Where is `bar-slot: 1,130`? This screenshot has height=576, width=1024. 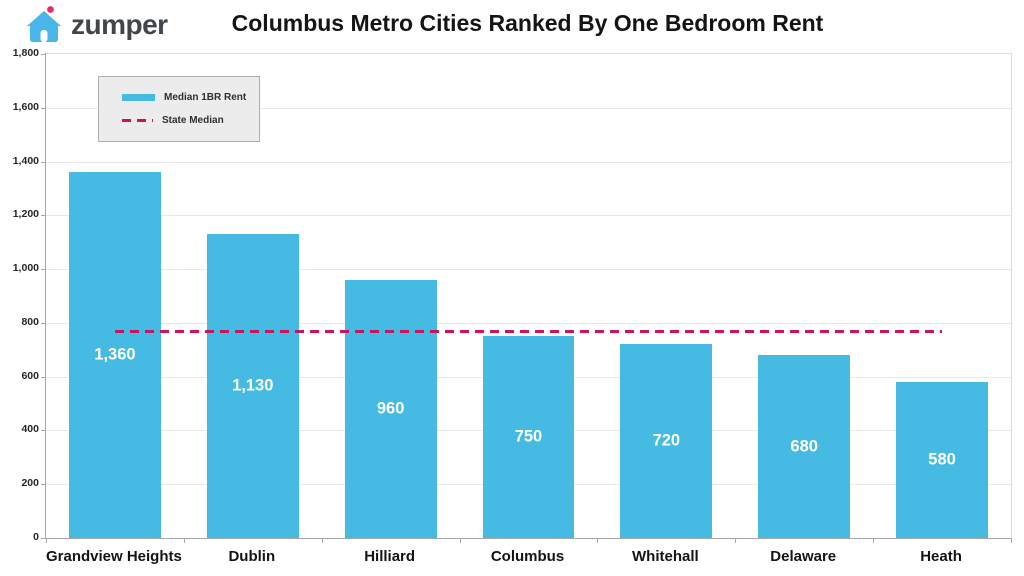 bar-slot: 1,130 is located at coordinates (253, 296).